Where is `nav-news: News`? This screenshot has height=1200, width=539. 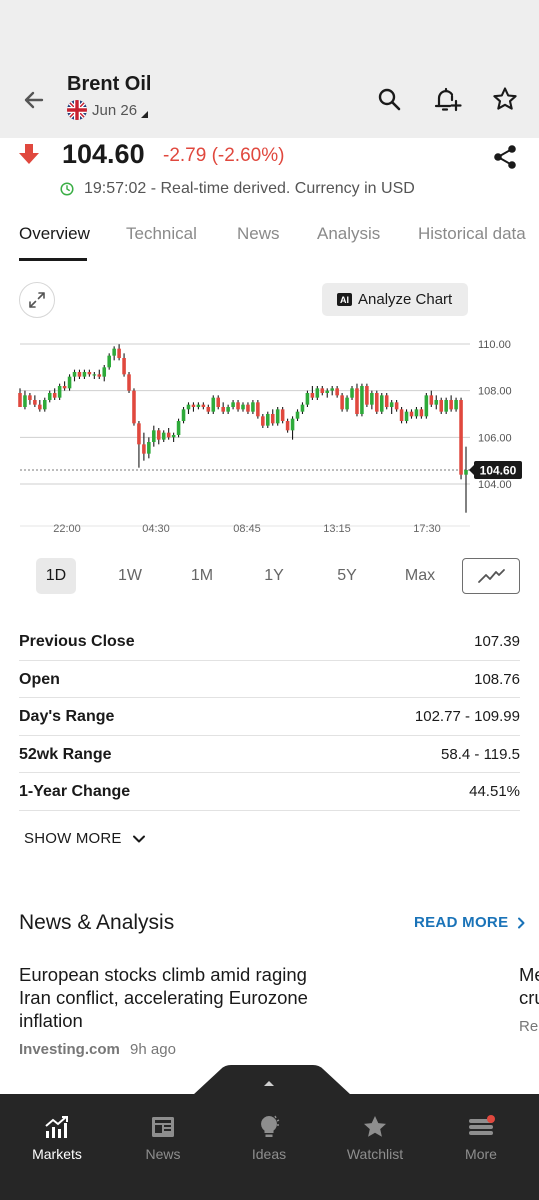
nav-news: News is located at coordinates (163, 1138).